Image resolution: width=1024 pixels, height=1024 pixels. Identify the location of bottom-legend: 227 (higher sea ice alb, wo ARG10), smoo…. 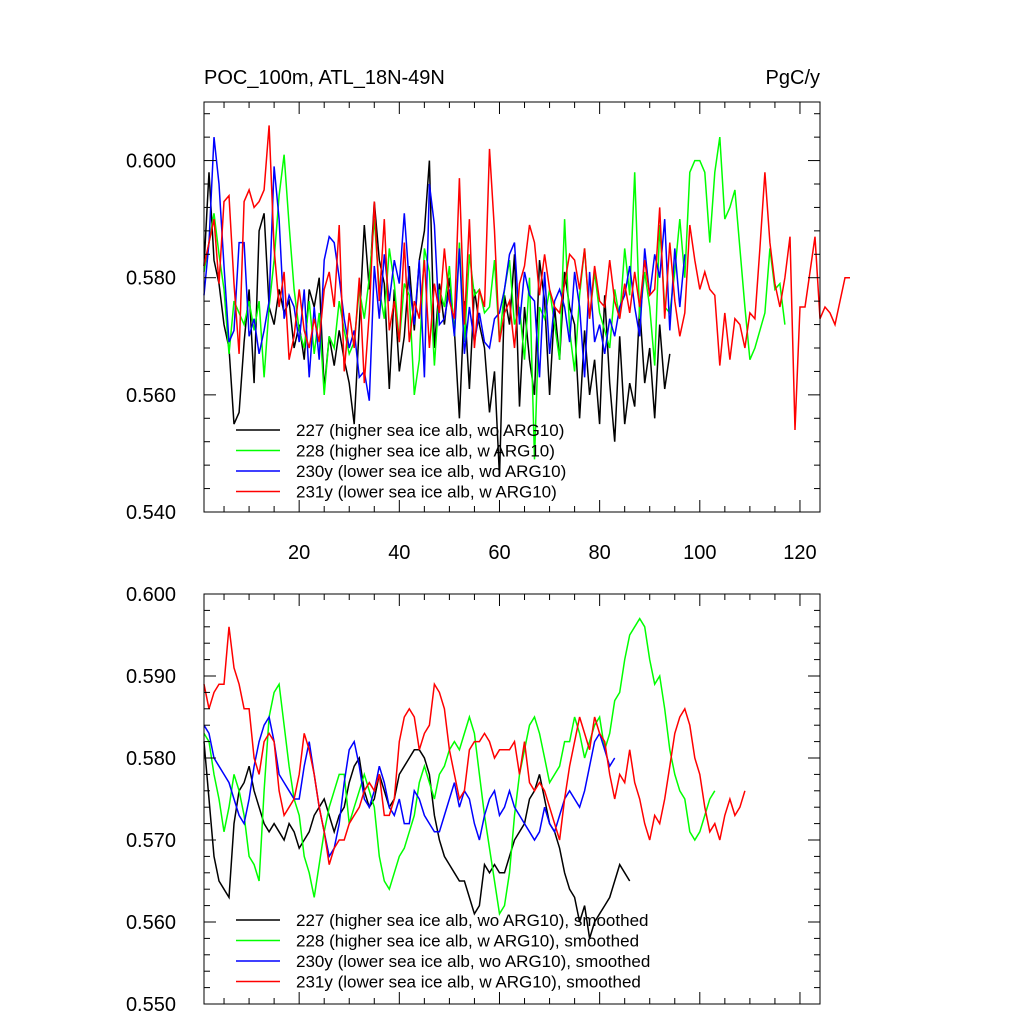
(443, 951).